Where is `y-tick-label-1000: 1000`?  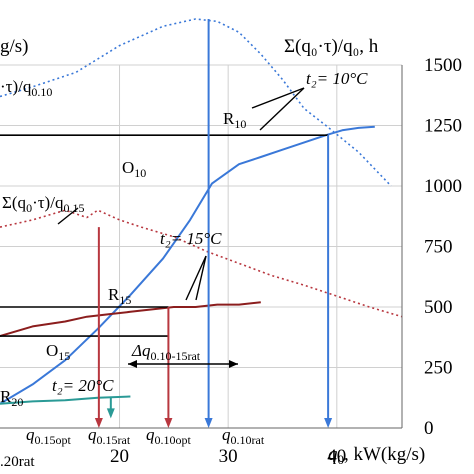 y-tick-label-1000: 1000 is located at coordinates (443, 186).